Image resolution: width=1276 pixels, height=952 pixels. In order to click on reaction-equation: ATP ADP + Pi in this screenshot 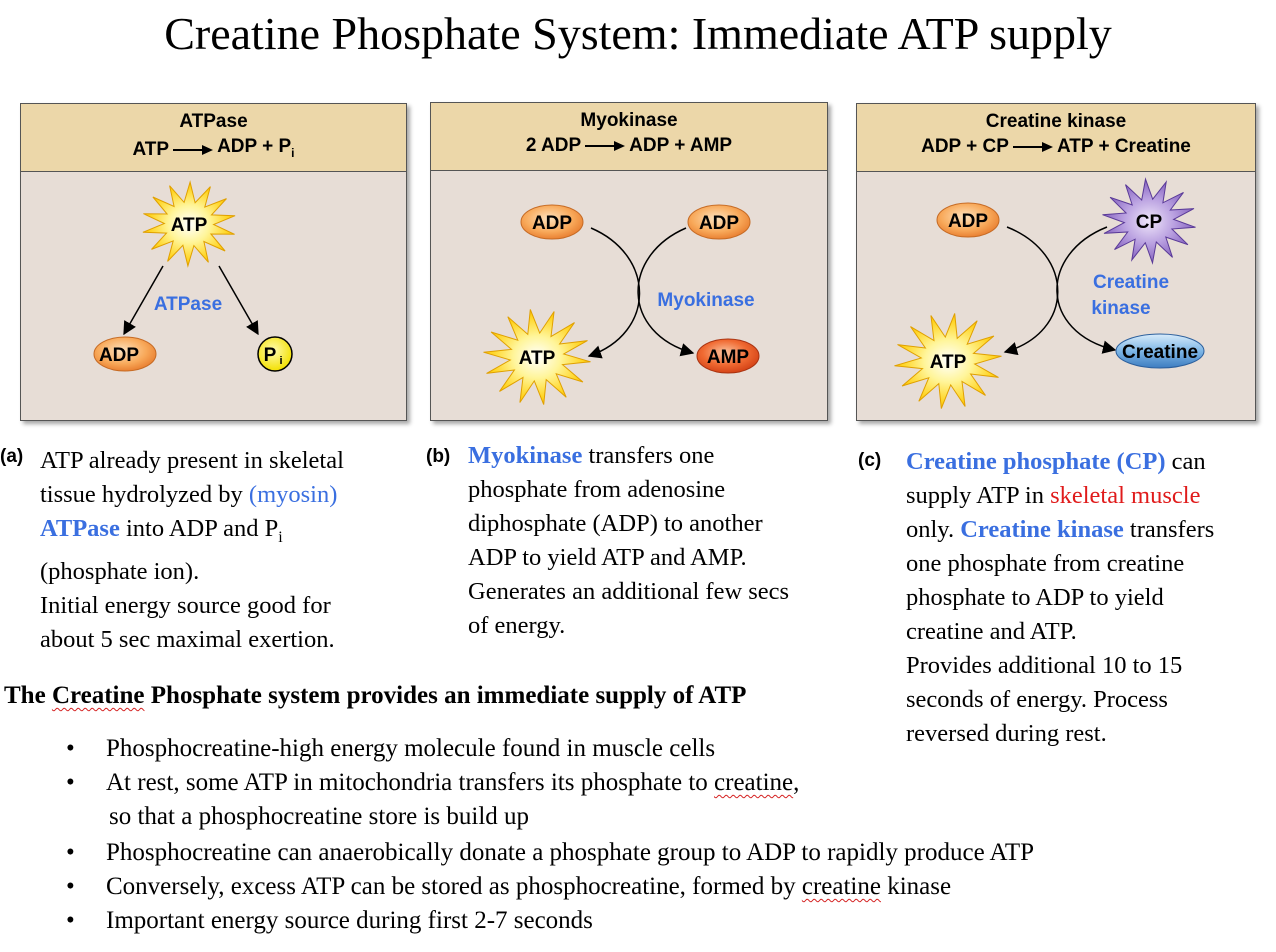, I will do `click(213, 150)`.